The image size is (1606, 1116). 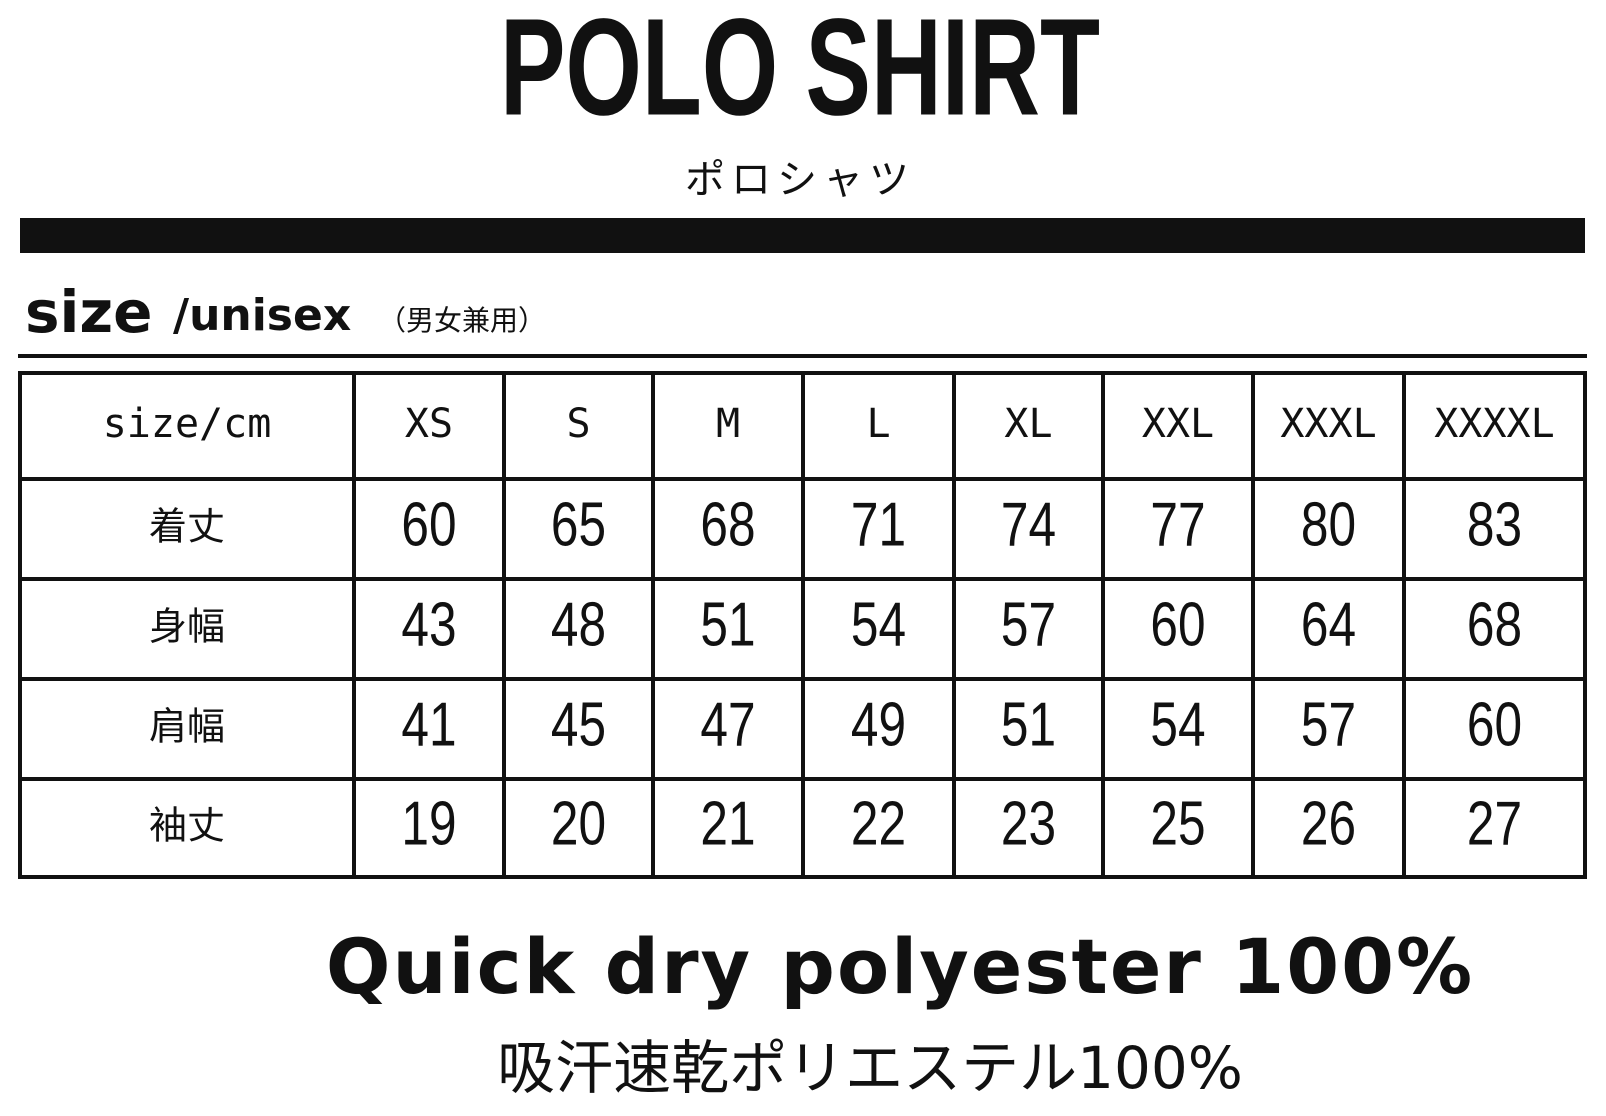 What do you see at coordinates (462, 320) in the screenshot?
I see `fit-note: （男女兼用）` at bounding box center [462, 320].